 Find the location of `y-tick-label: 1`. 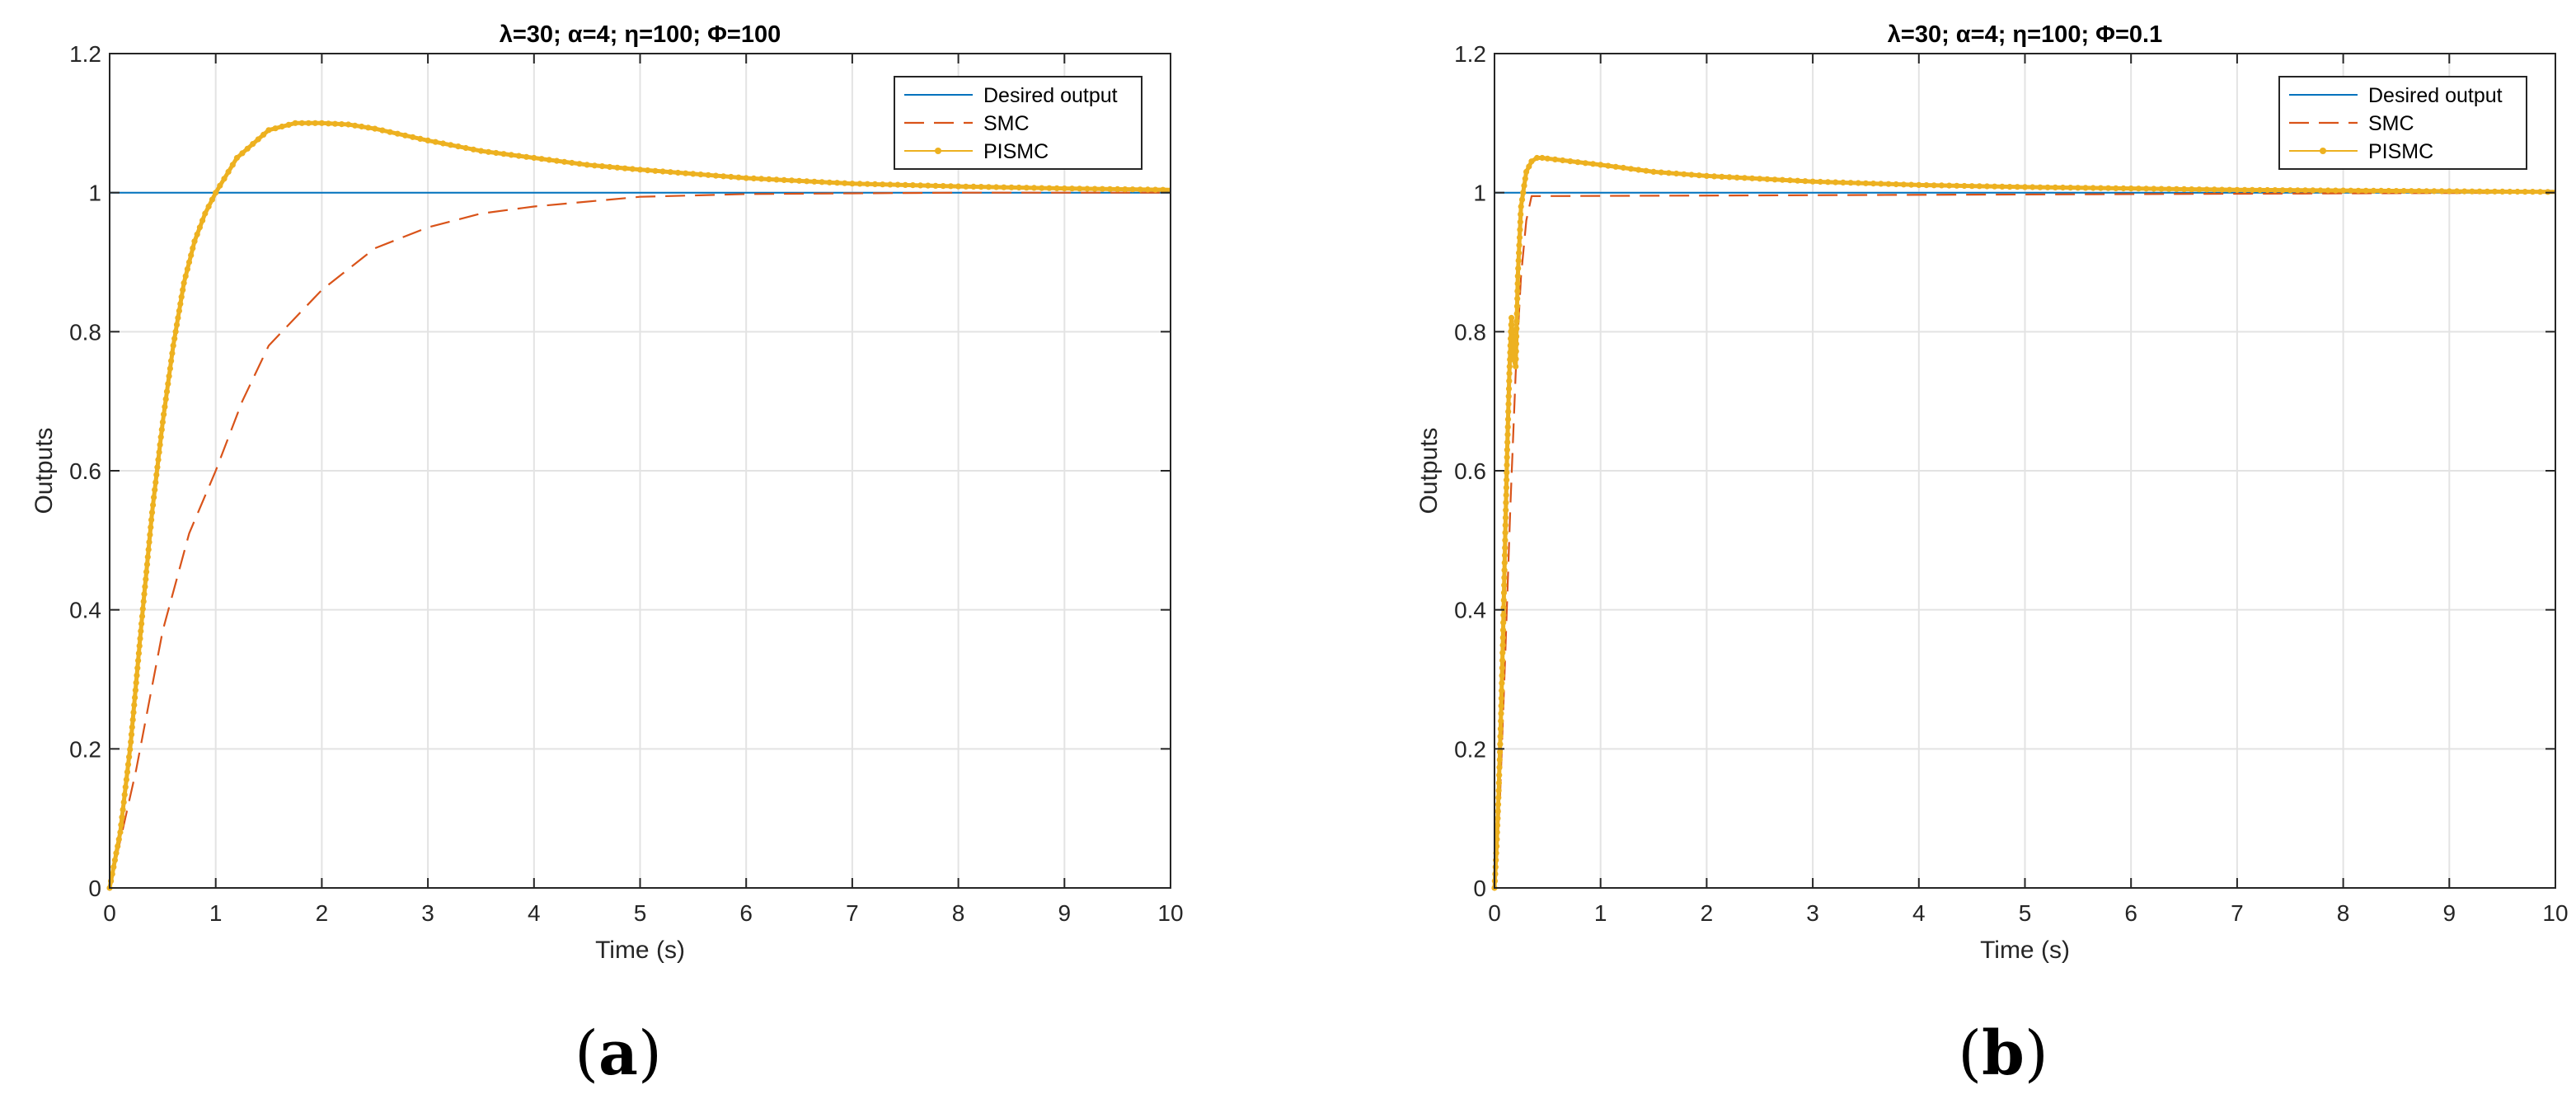

y-tick-label: 1 is located at coordinates (95, 193).